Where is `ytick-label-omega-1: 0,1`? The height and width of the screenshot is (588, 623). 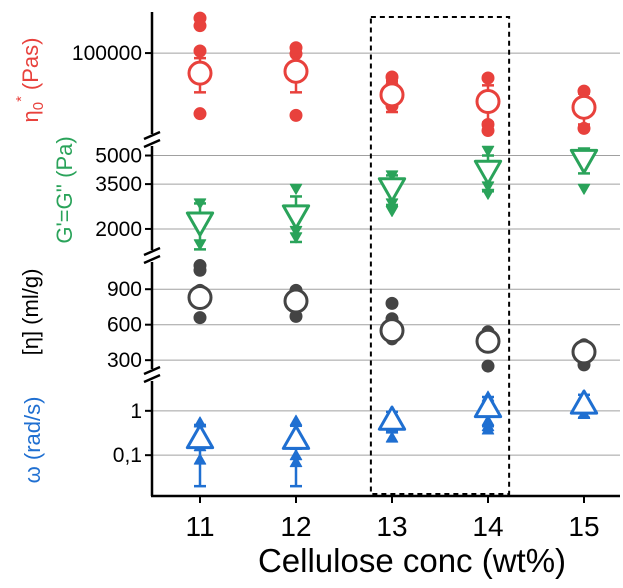 ytick-label-omega-1: 0,1 is located at coordinates (127, 455).